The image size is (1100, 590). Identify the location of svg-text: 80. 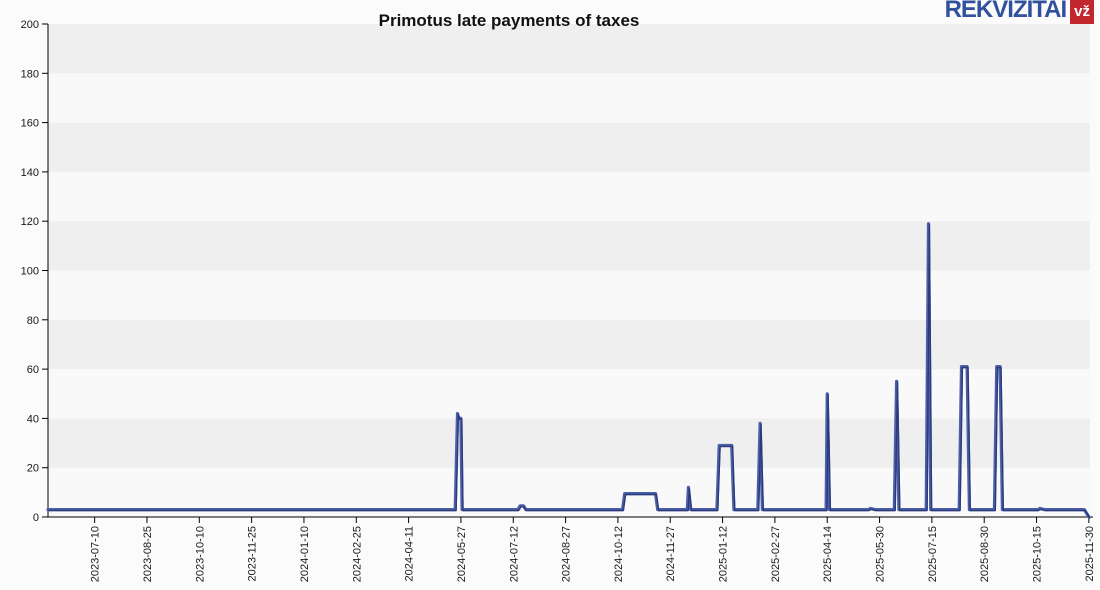
(33, 321).